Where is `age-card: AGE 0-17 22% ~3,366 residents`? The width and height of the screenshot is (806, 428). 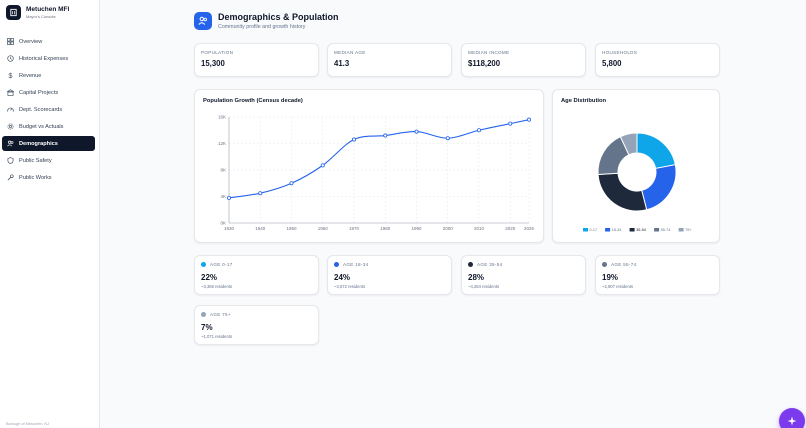 age-card: AGE 0-17 22% ~3,366 residents is located at coordinates (256, 275).